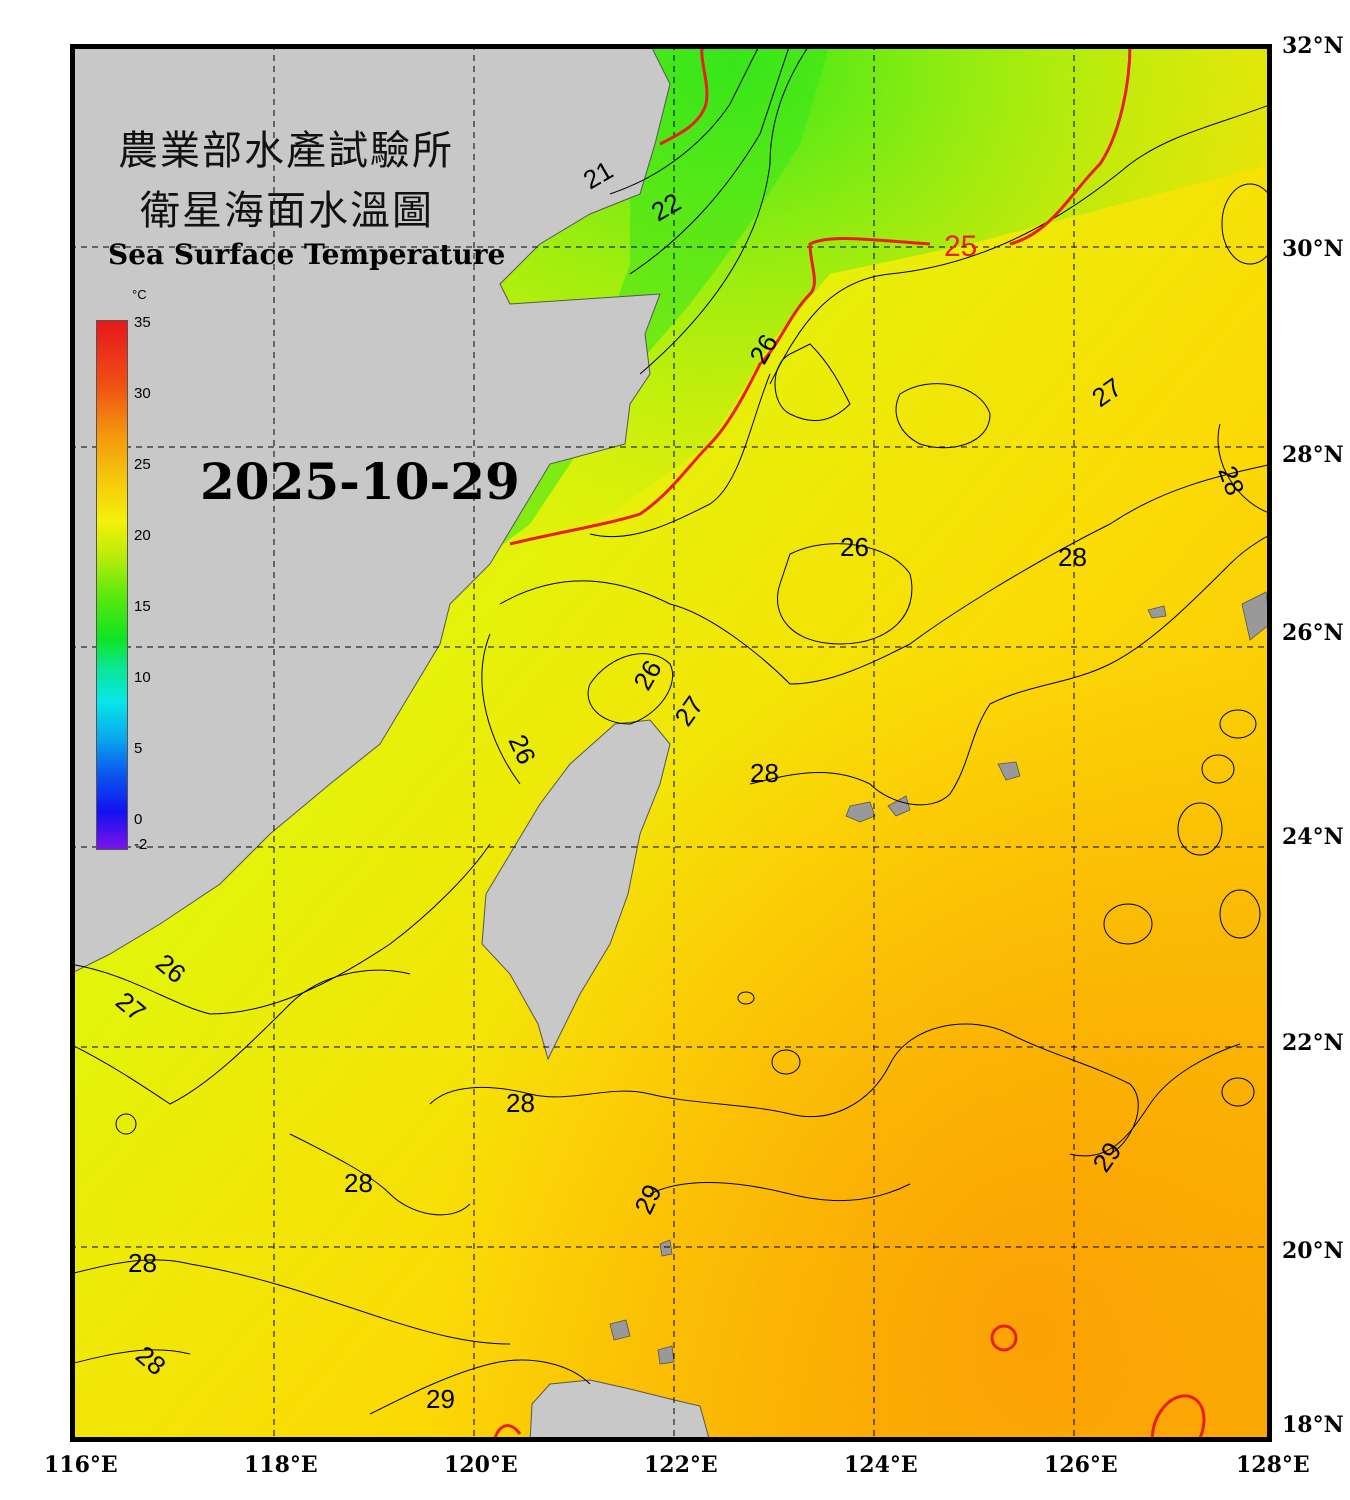  I want to click on island-east-a, so click(1009, 771).